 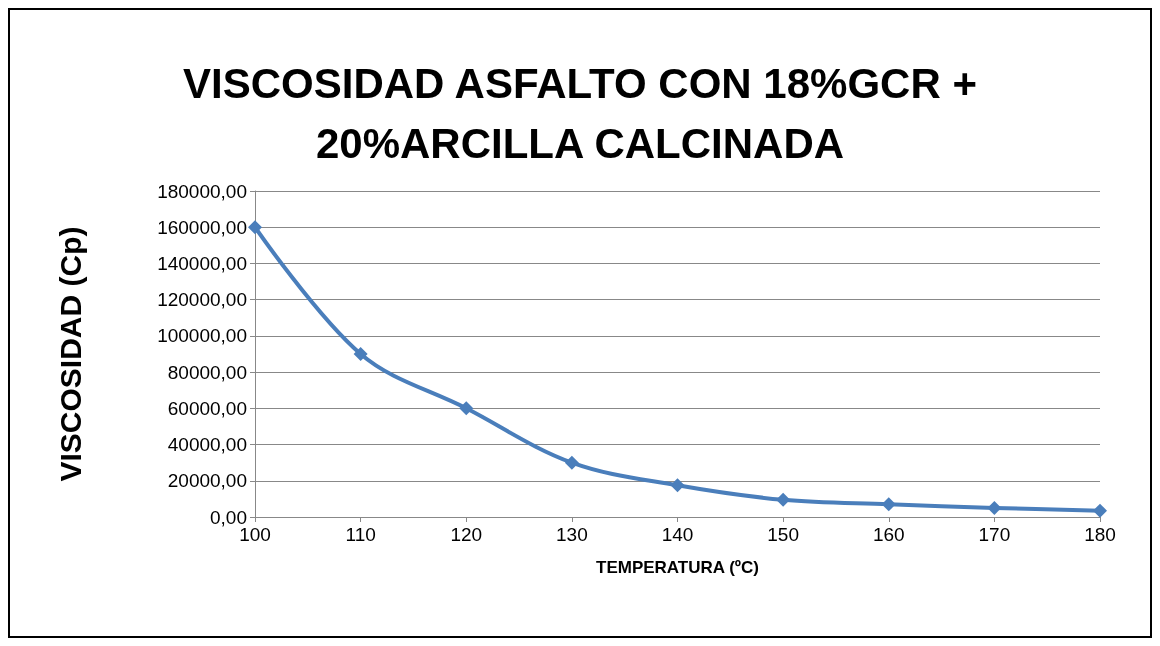 I want to click on x-tick-label: 110, so click(x=360, y=534).